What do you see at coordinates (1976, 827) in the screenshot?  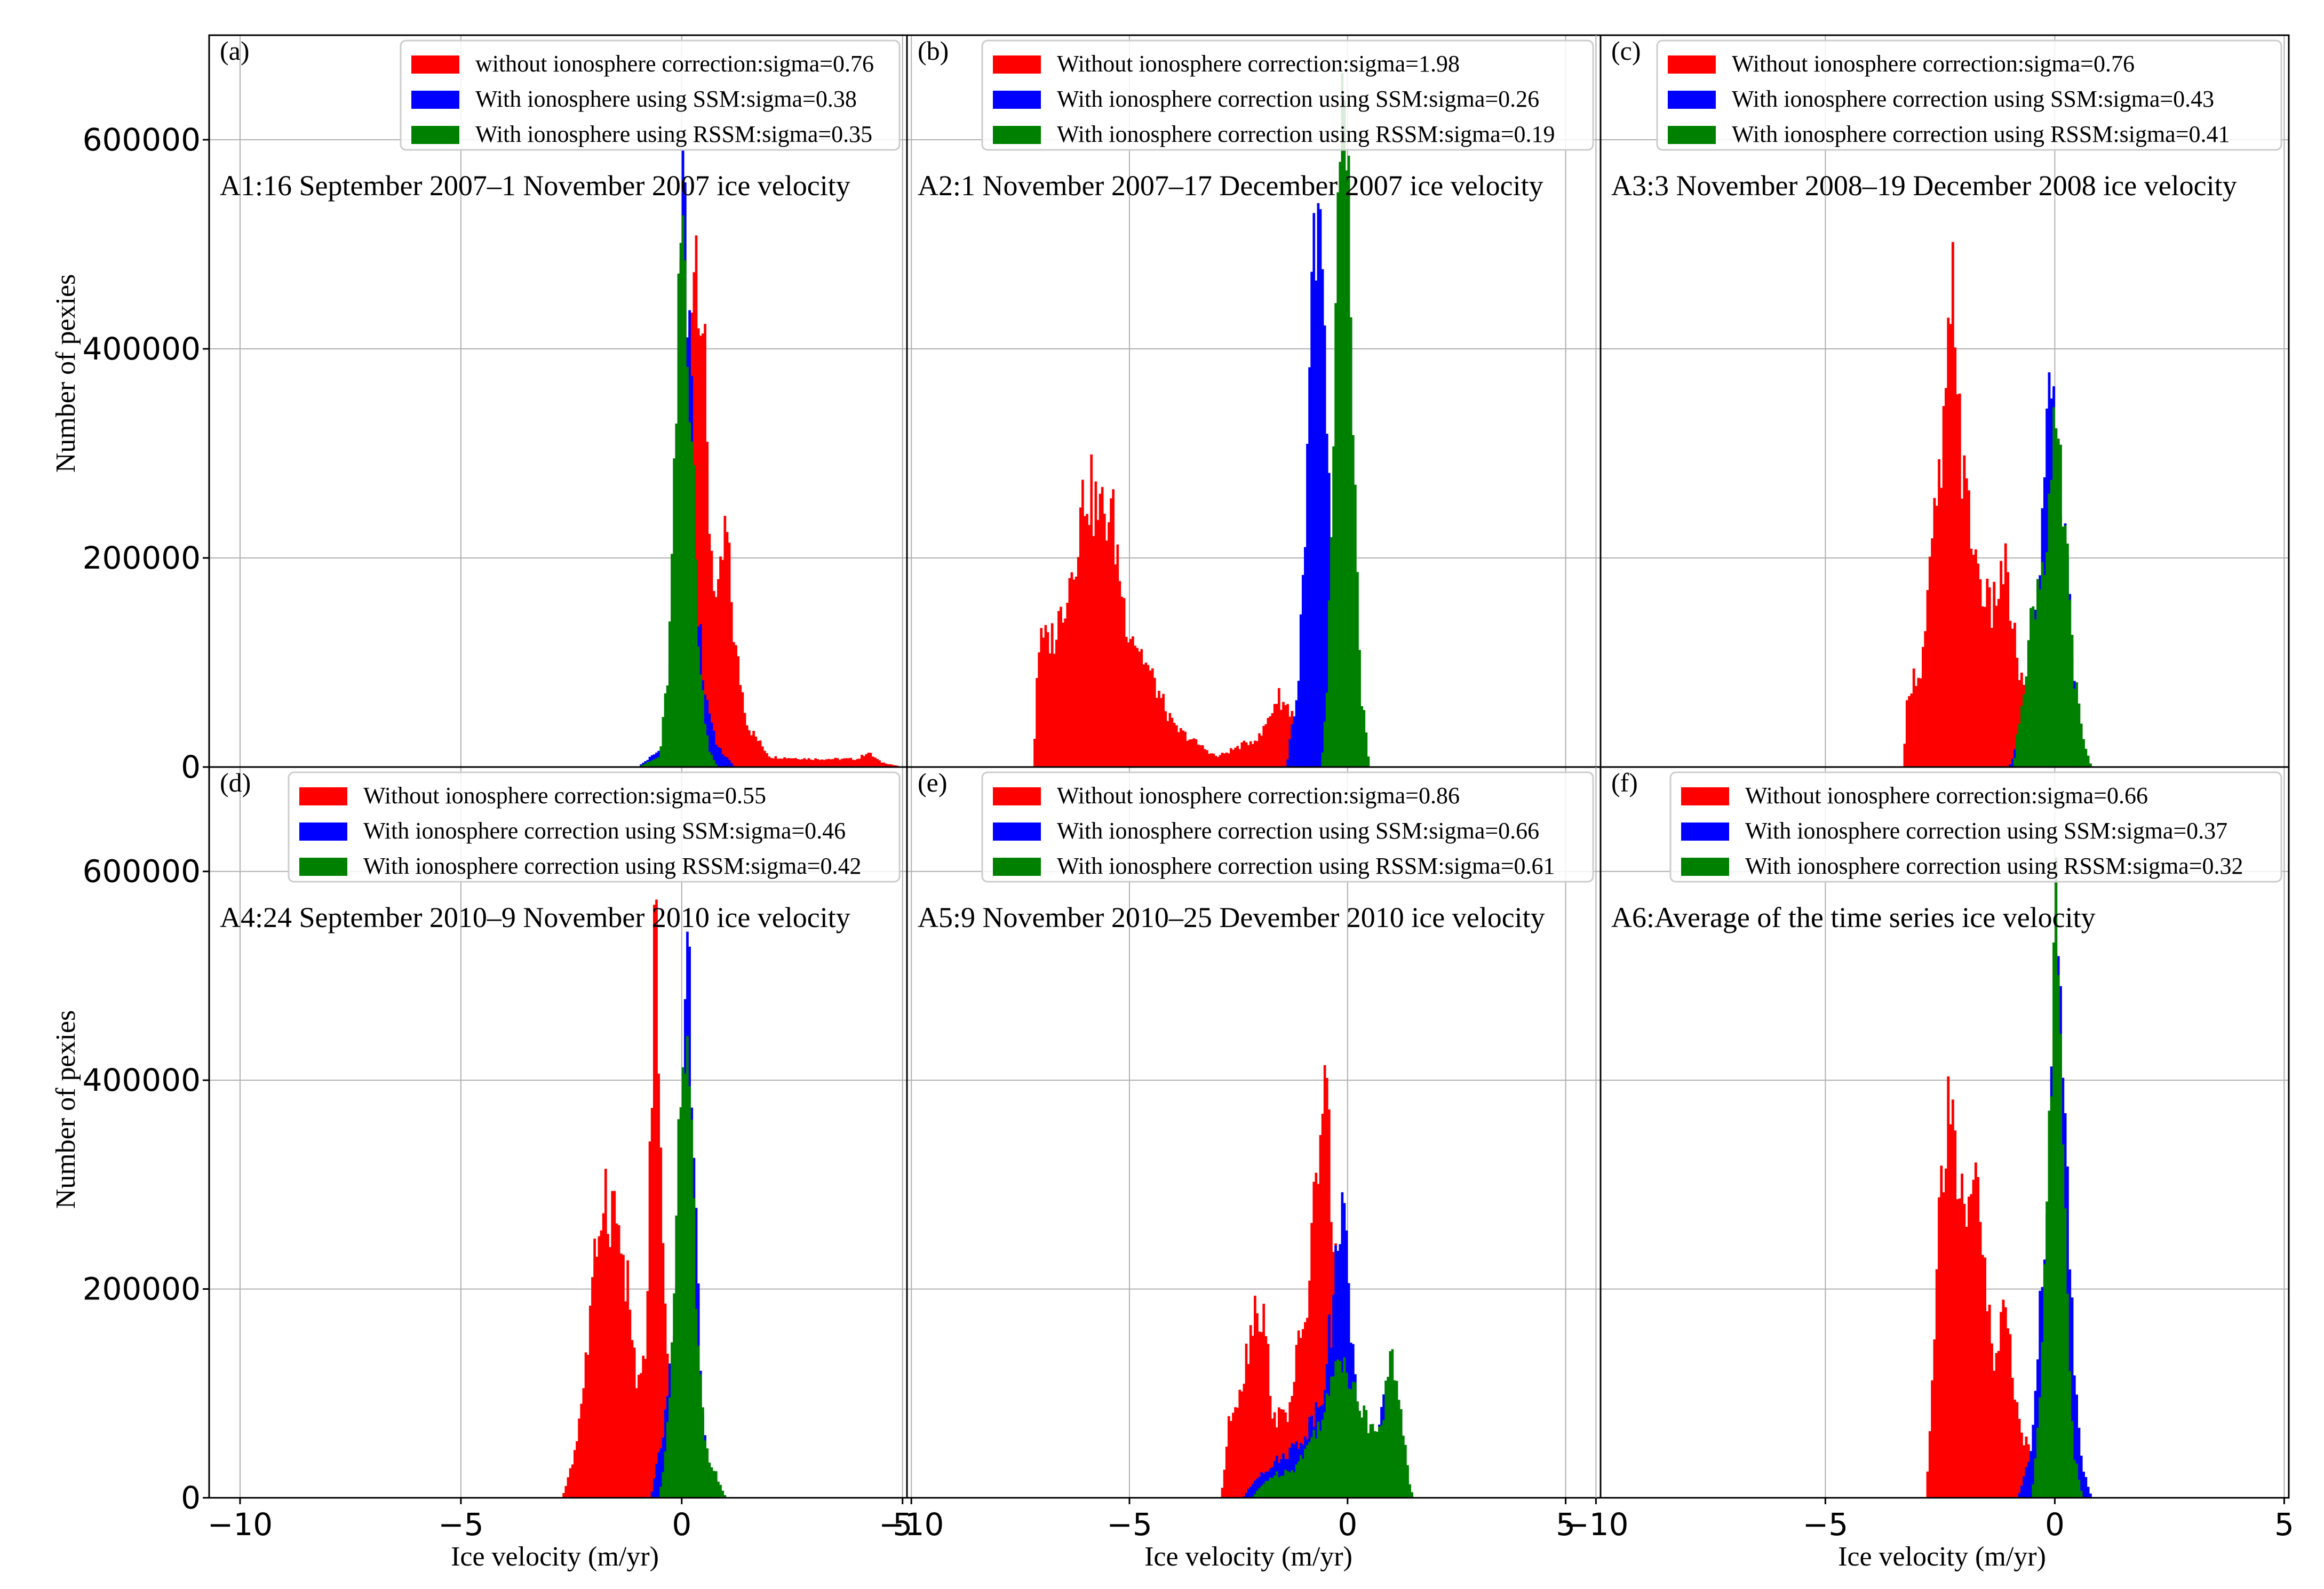 I see `legend-box` at bounding box center [1976, 827].